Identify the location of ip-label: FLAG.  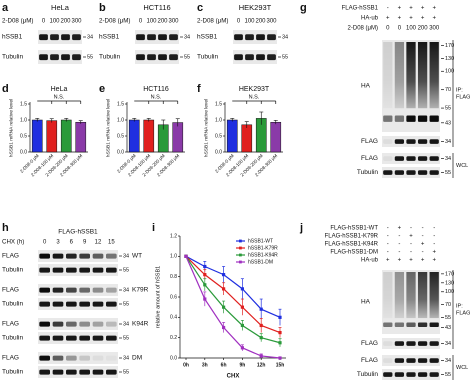
(463, 313).